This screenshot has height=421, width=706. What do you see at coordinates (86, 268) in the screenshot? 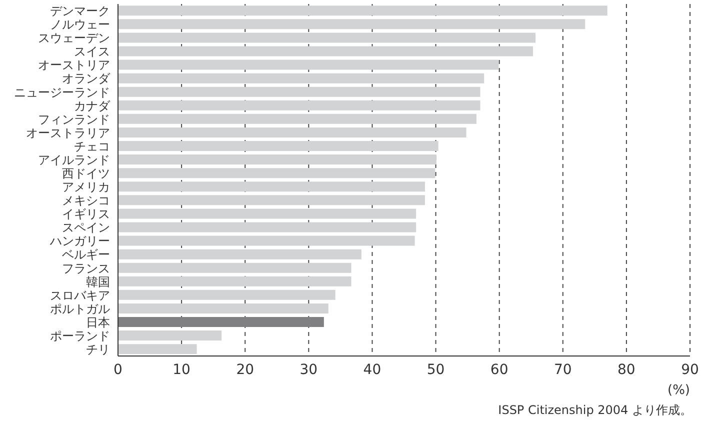
I see `y-tick-label: フランス` at bounding box center [86, 268].